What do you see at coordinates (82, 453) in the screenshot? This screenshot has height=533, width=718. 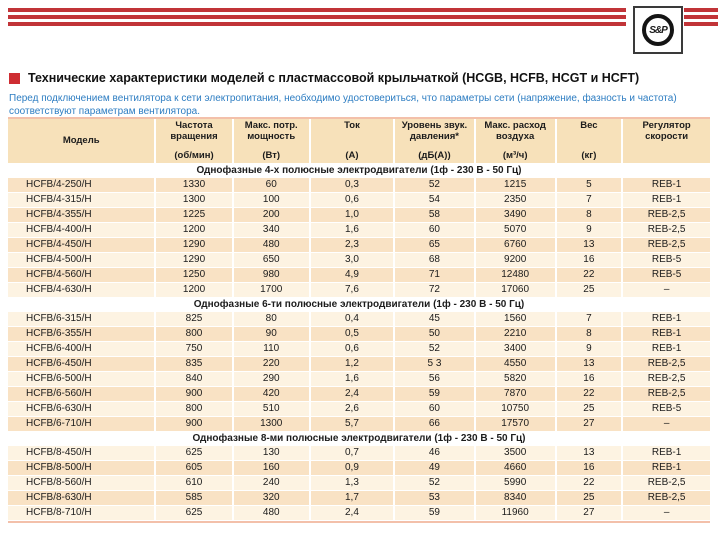 I see `model-cell: HCFB/8-450/H` at bounding box center [82, 453].